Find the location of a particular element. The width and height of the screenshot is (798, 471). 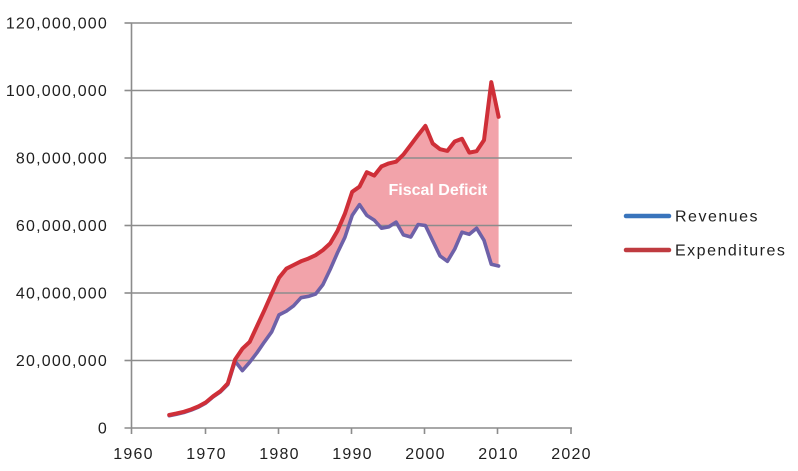

svg-text: 1960 is located at coordinates (133, 454).